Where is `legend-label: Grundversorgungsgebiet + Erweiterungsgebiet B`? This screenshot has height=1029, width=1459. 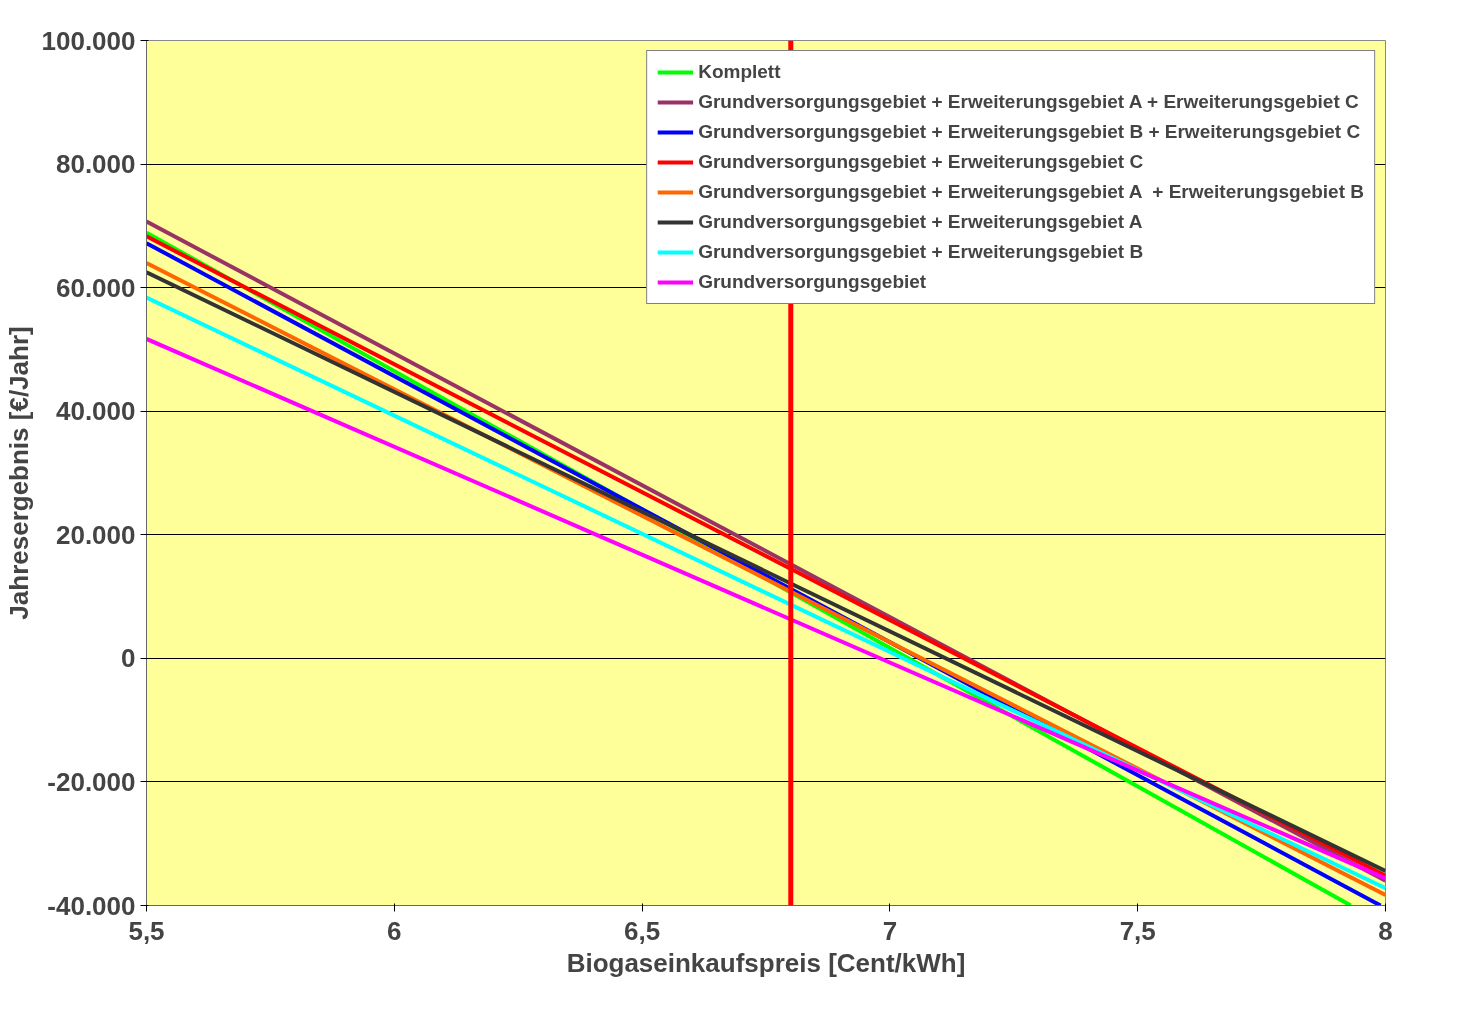 legend-label: Grundversorgungsgebiet + Erweiterungsgebiet B is located at coordinates (921, 252).